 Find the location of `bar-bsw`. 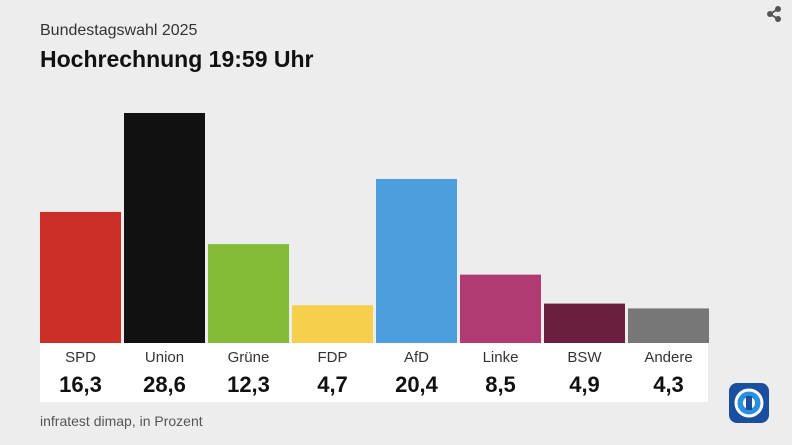

bar-bsw is located at coordinates (584, 323).